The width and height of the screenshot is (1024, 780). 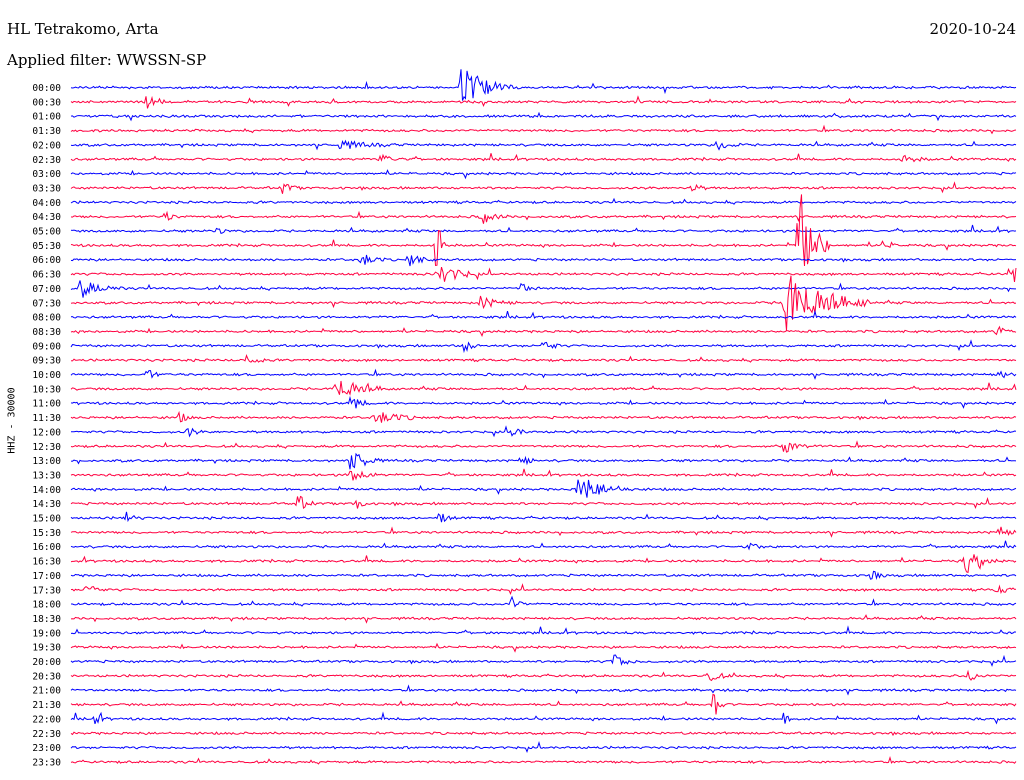 What do you see at coordinates (46, 533) in the screenshot?
I see `tick-label-1530: 15:30` at bounding box center [46, 533].